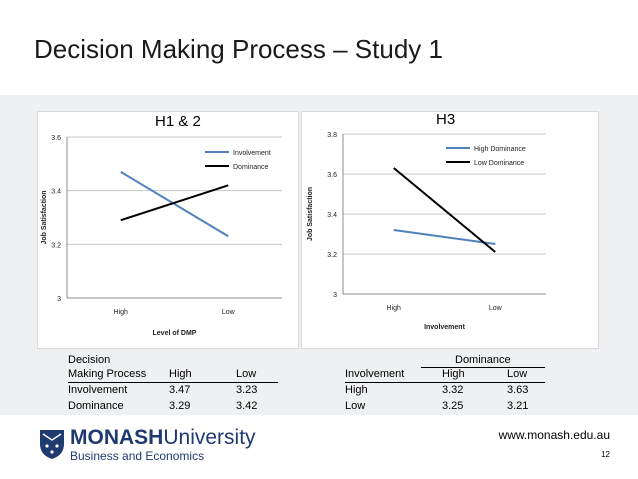 The width and height of the screenshot is (638, 479). I want to click on chart2-ytick-label: 3.4, so click(332, 215).